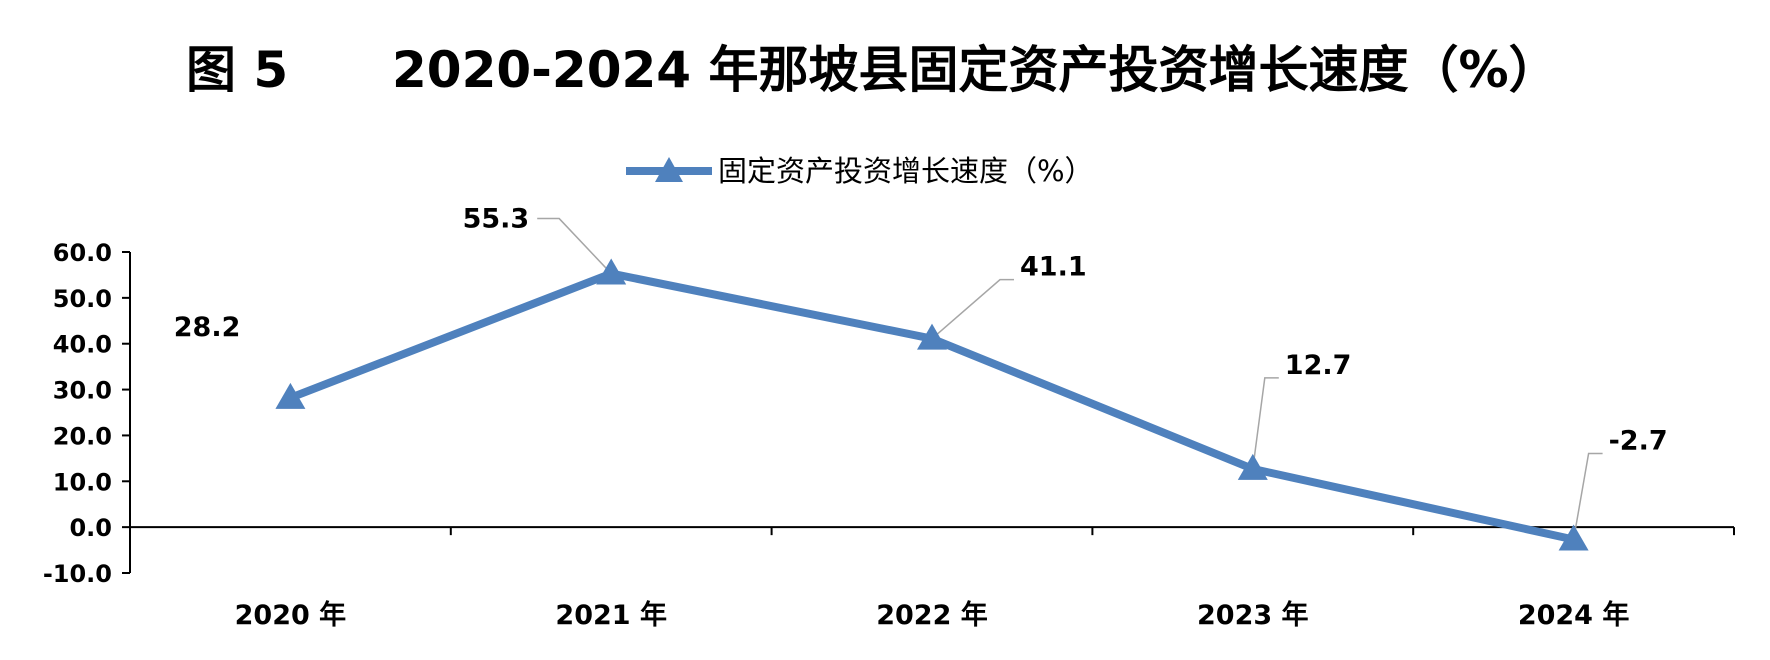  I want to click on data-label: 55.3, so click(496, 219).